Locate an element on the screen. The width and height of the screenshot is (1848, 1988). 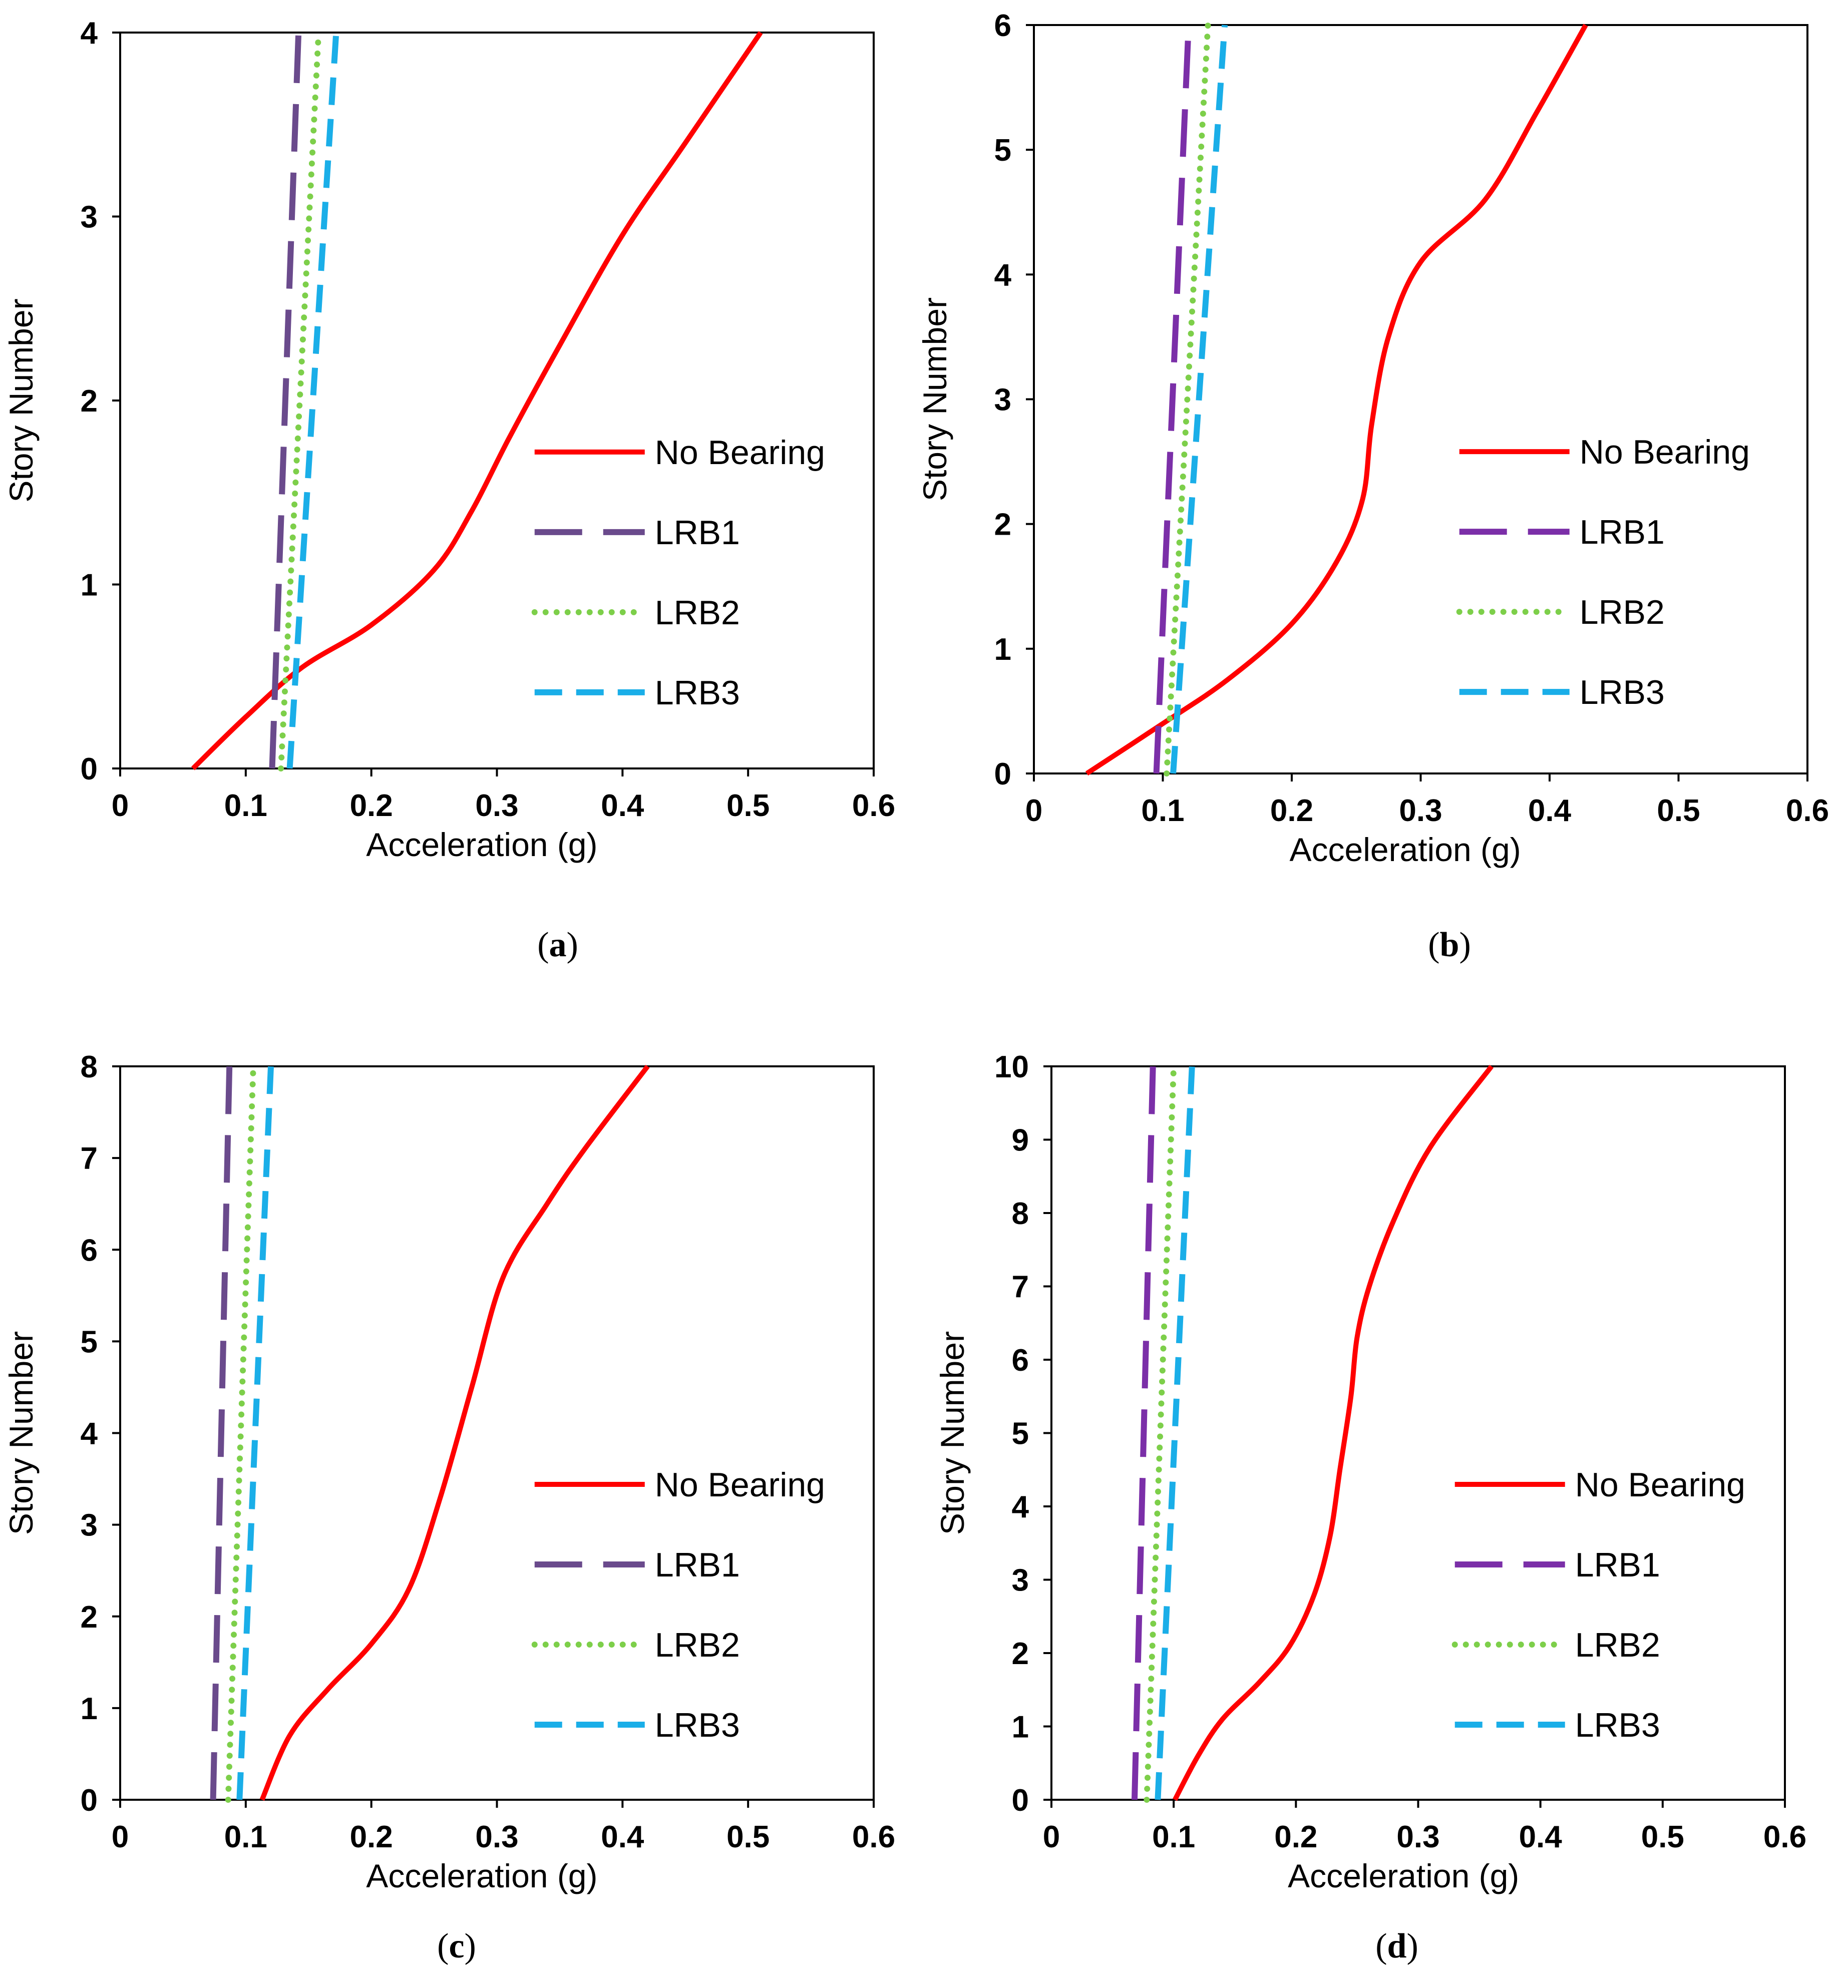
y-tick-label: 8 is located at coordinates (1020, 1214).